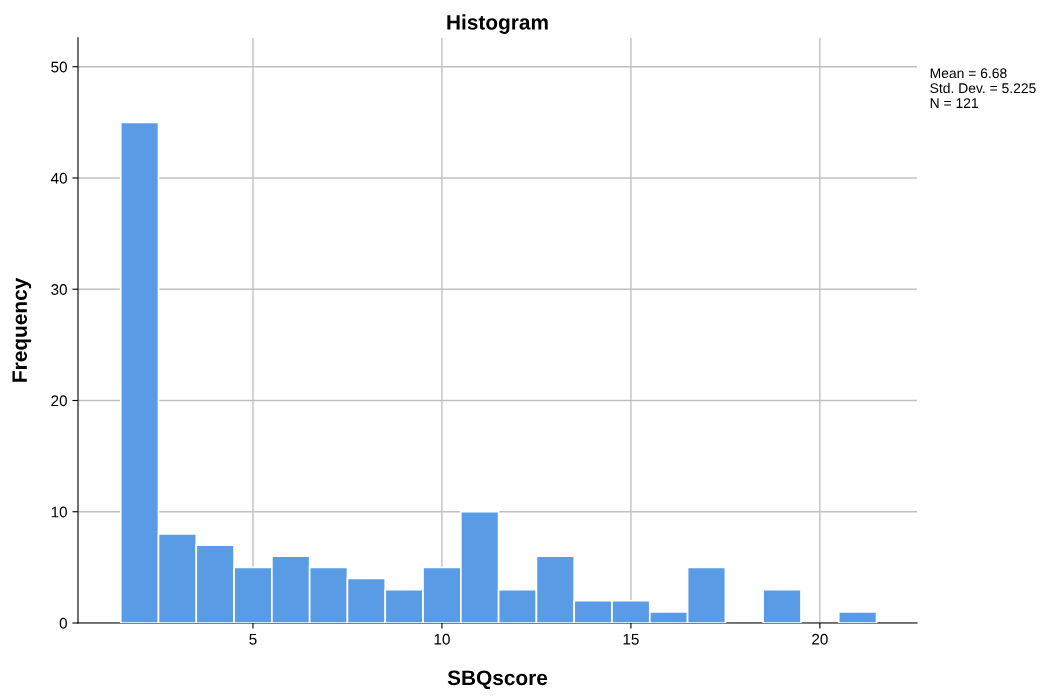 The width and height of the screenshot is (1054, 700). Describe the element at coordinates (442, 639) in the screenshot. I see `x-tick-label: 10` at that location.